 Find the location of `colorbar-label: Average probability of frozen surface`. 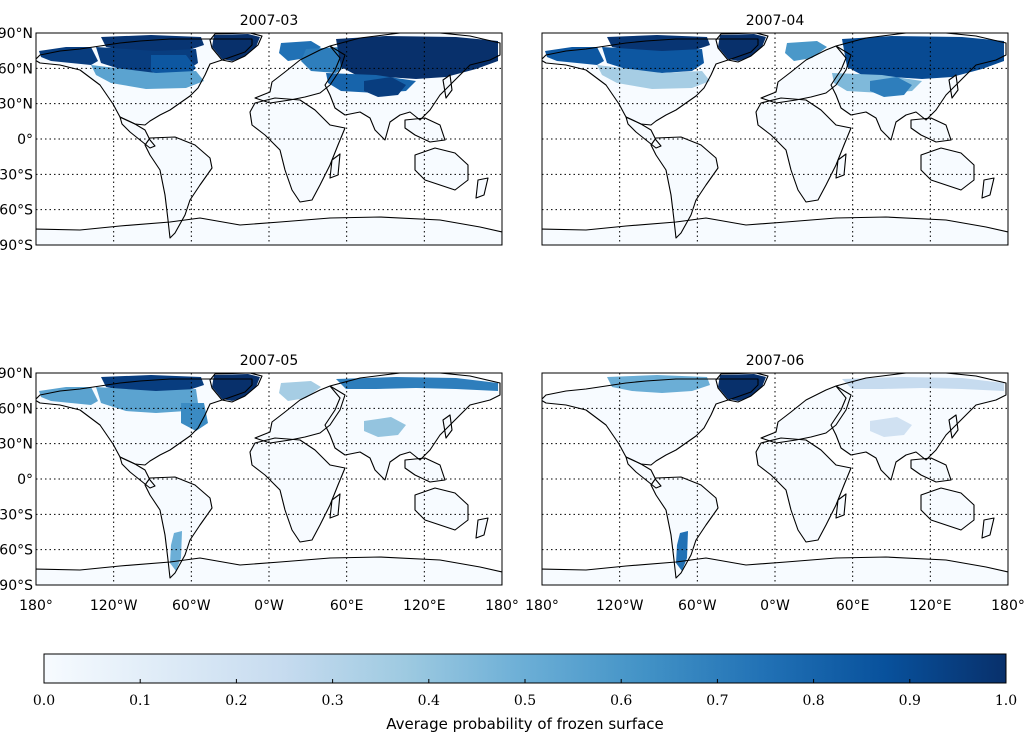

colorbar-label: Average probability of frozen surface is located at coordinates (525, 724).